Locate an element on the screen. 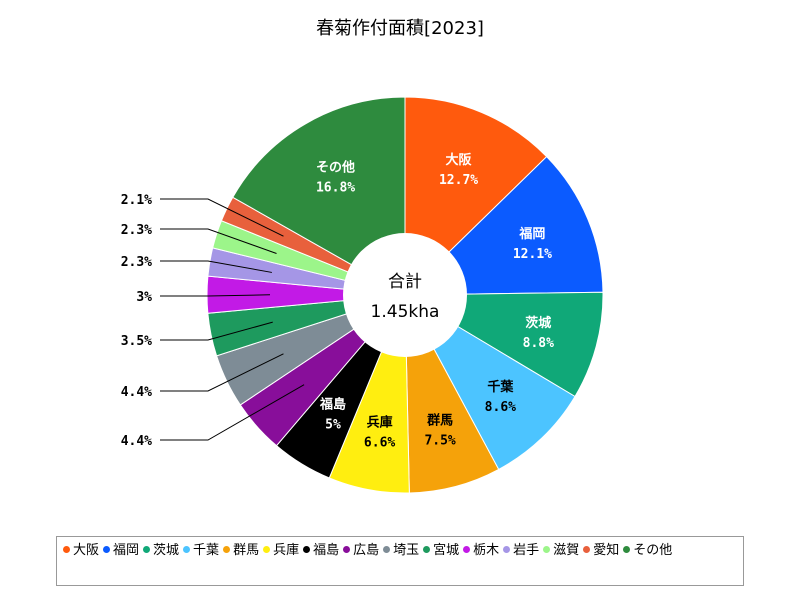 Image resolution: width=800 pixels, height=600 pixels. legend-item-岩手: 岩手 is located at coordinates (521, 551).